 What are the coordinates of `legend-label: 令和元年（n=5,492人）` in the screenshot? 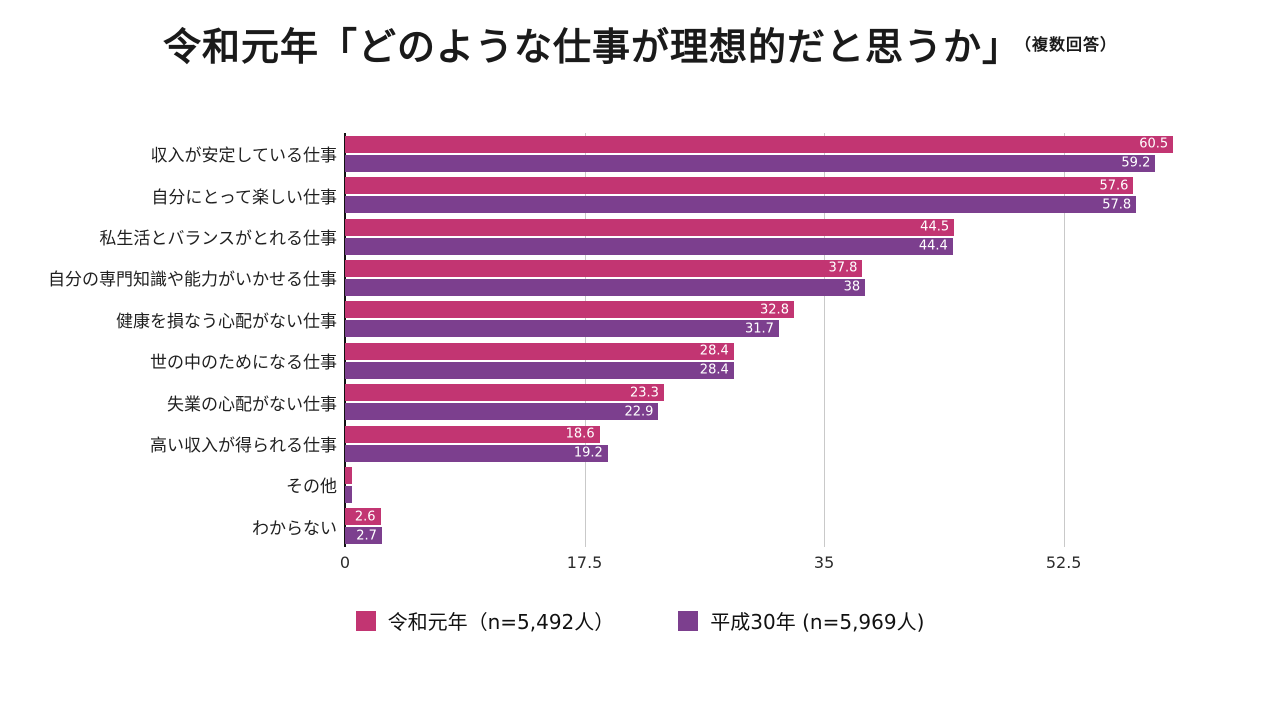 It's located at (501, 622).